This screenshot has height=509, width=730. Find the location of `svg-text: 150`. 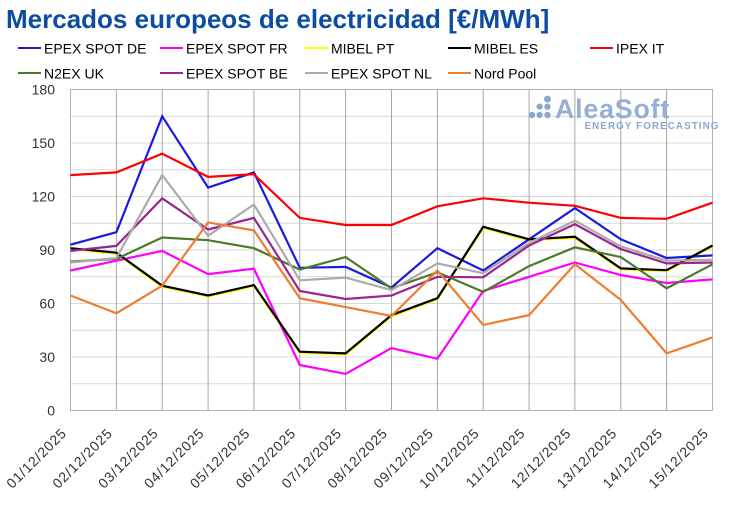

svg-text: 150 is located at coordinates (44, 143).